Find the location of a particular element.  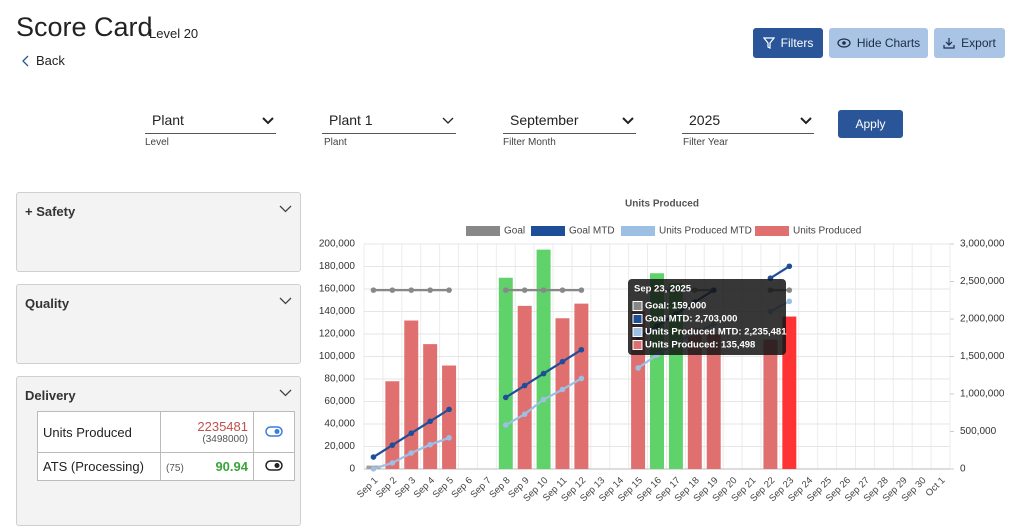

tooltip-item: Goal MTD: 2,703,000 is located at coordinates (691, 319).